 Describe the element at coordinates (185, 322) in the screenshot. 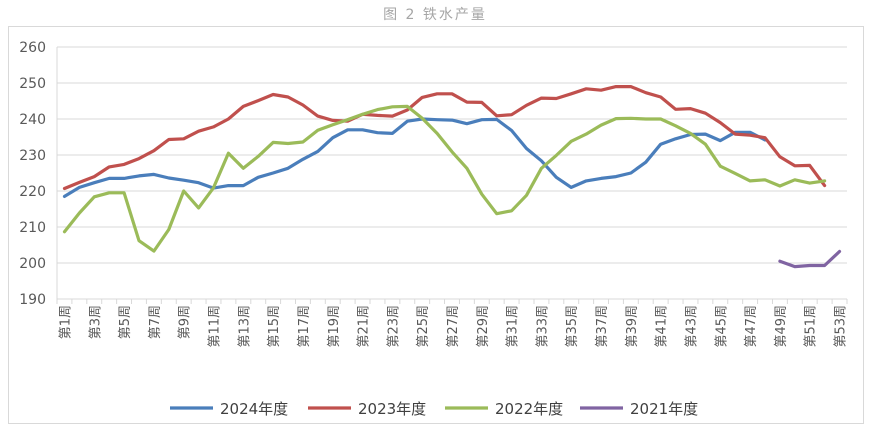

I see `x-tick-label: 第9周` at that location.